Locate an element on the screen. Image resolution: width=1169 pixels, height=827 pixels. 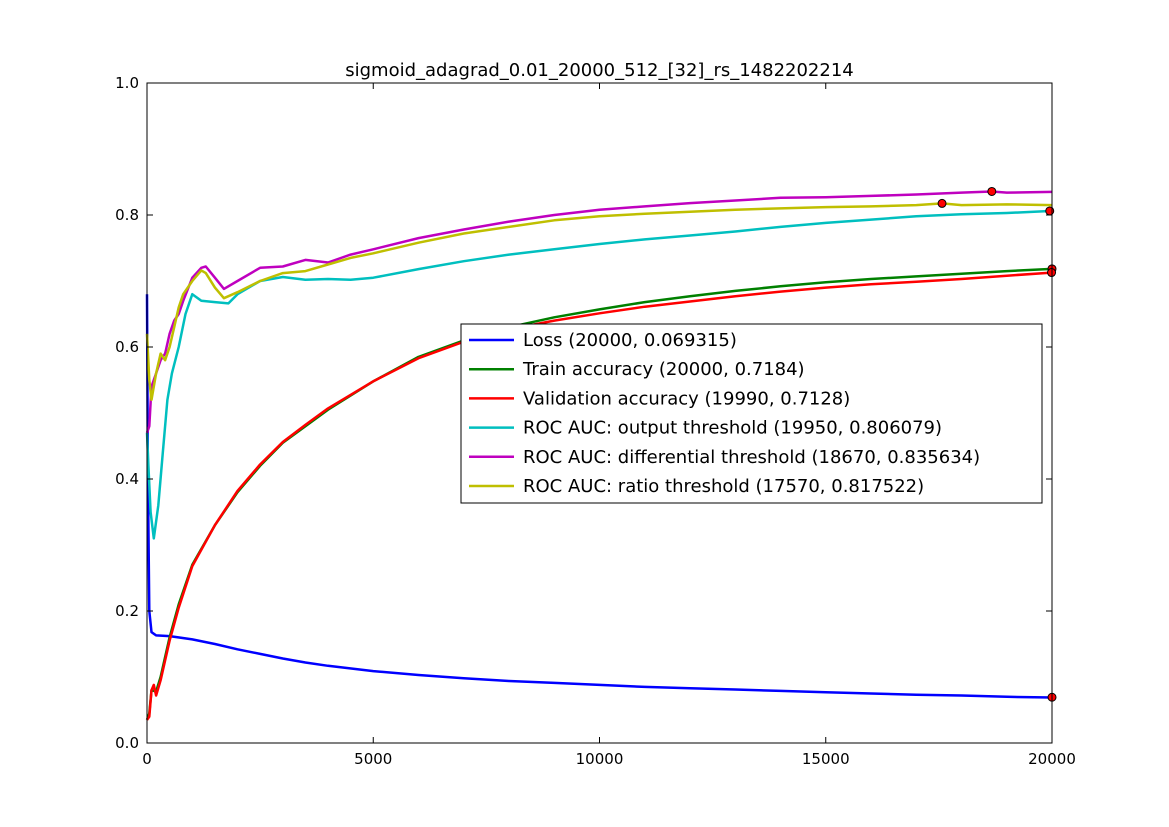
x-tick-label: 5000 is located at coordinates (373, 759).